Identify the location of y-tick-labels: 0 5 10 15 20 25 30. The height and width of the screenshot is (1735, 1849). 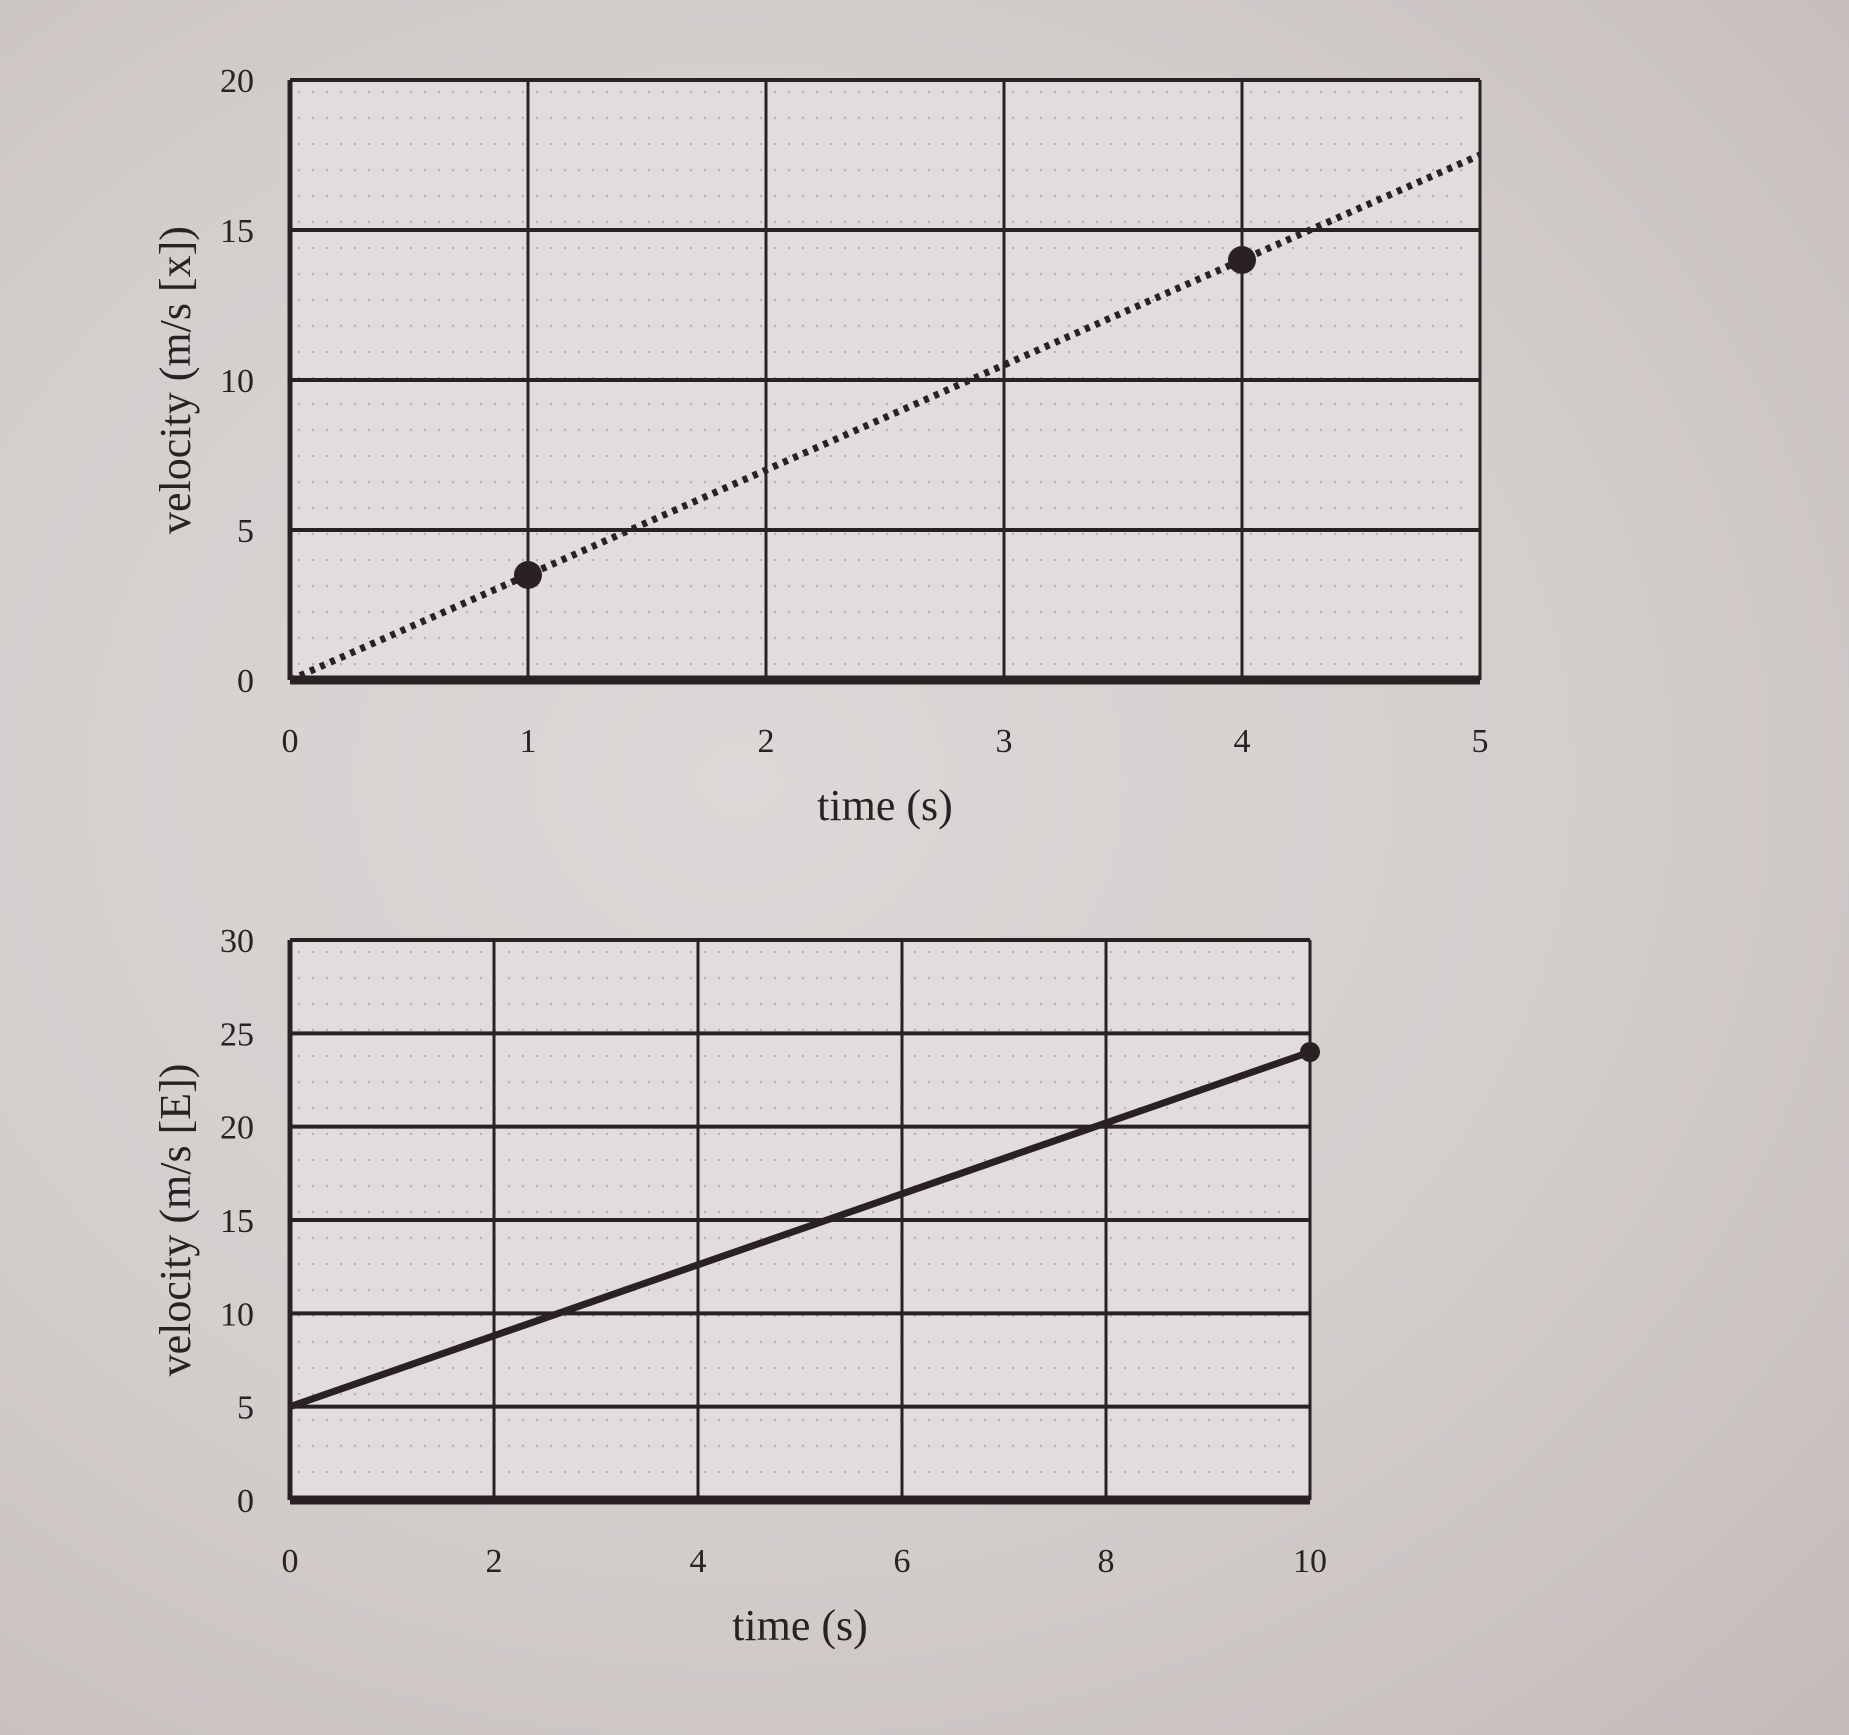
(237, 1221).